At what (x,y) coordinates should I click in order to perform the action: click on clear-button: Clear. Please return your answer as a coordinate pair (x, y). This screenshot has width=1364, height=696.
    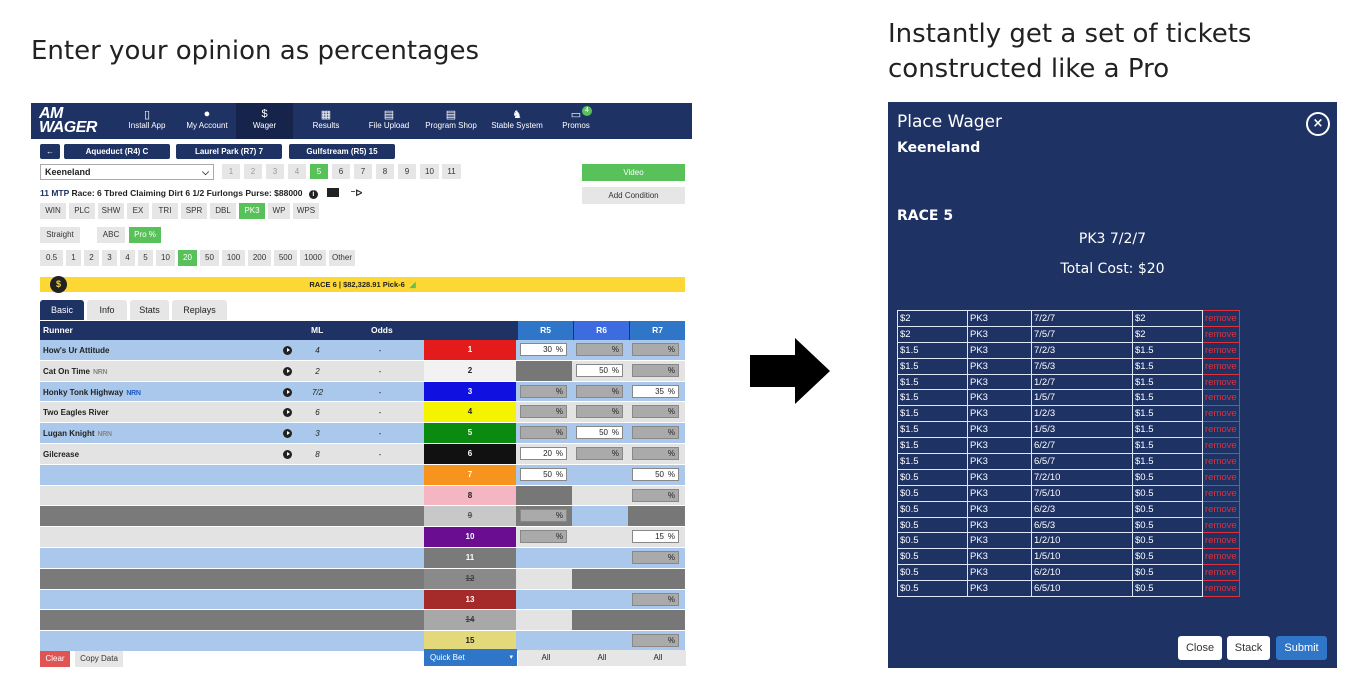
    Looking at the image, I should click on (55, 659).